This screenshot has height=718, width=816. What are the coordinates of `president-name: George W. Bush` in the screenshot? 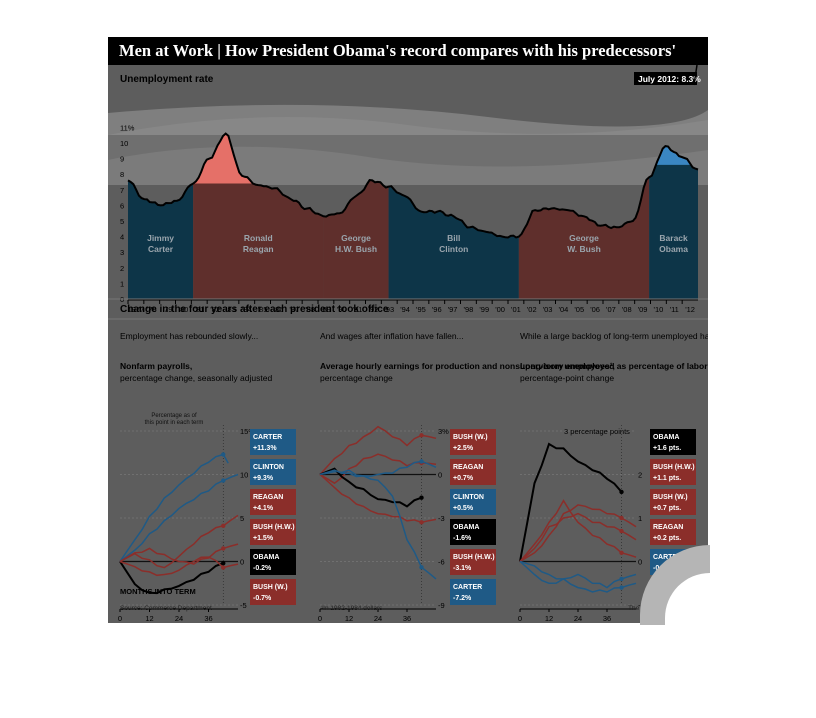 It's located at (584, 243).